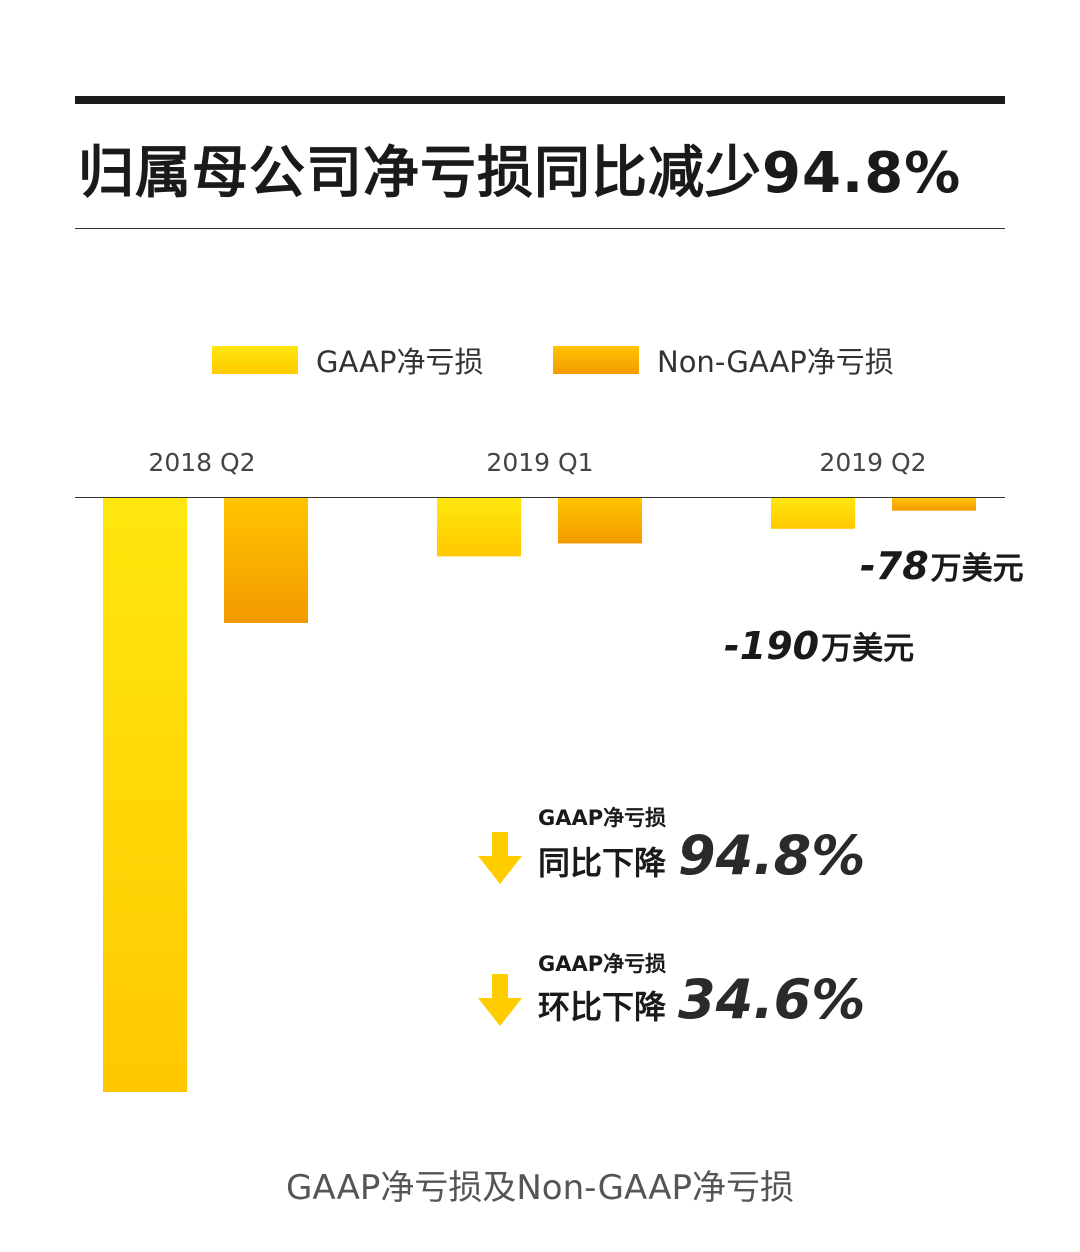 This screenshot has height=1252, width=1080. I want to click on page-title: 归属母公司净亏损同比减少94.8%, so click(520, 173).